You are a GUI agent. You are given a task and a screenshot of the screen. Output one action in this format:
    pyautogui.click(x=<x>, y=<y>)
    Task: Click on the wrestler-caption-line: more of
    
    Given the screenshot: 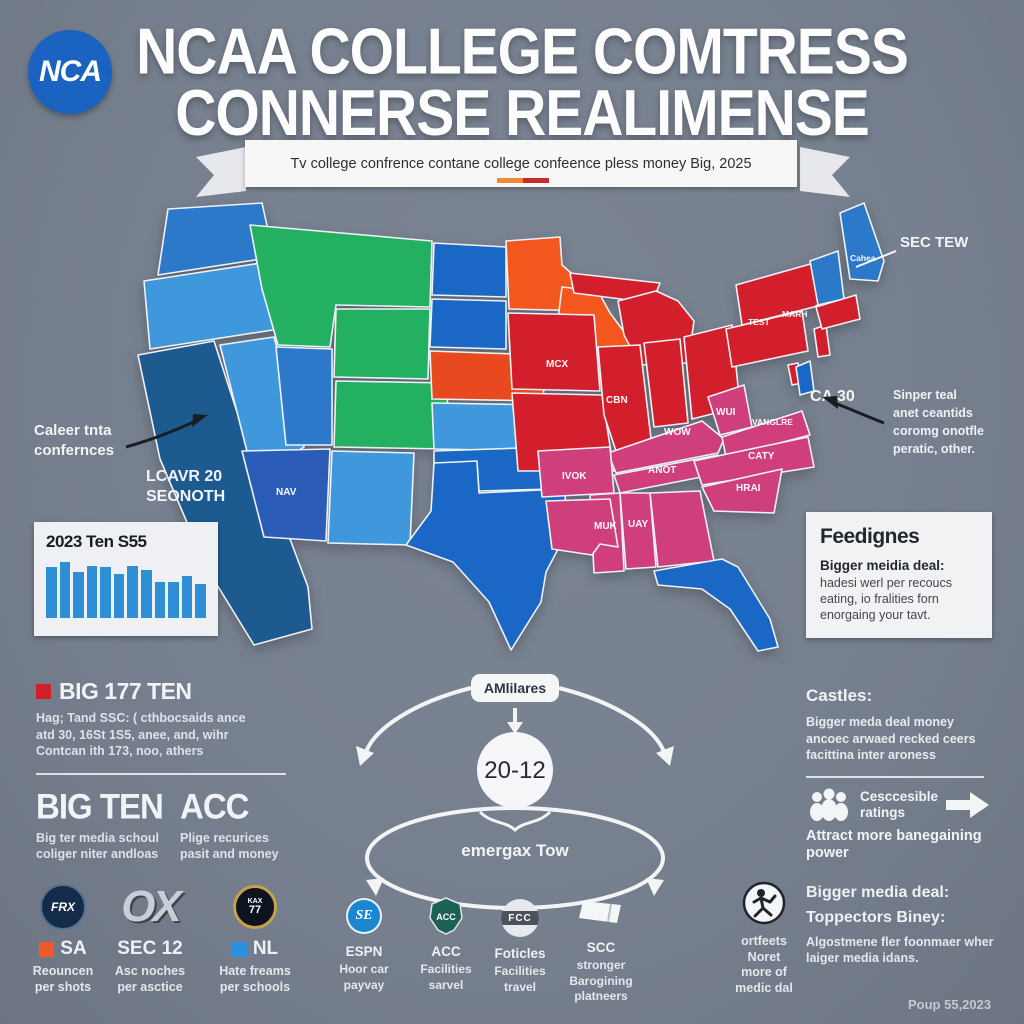 What is the action you would take?
    pyautogui.click(x=764, y=972)
    